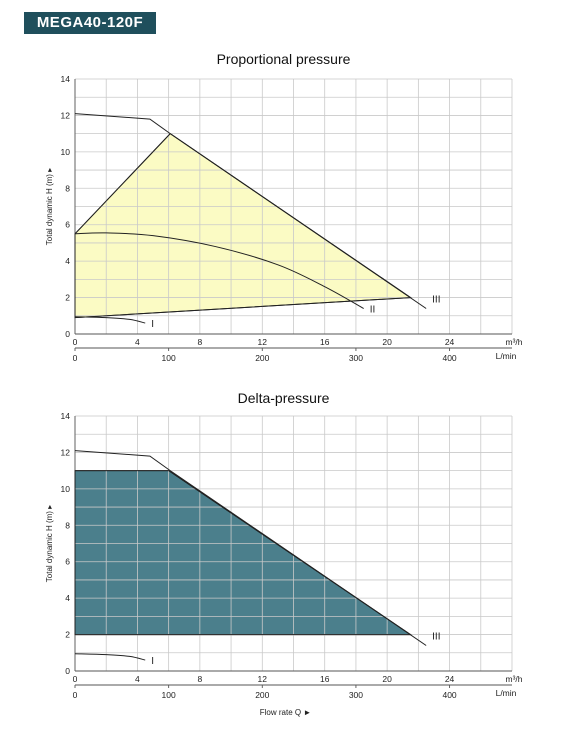 This screenshot has height=742, width=575. I want to click on model-badge: MEGA40-120F, so click(90, 23).